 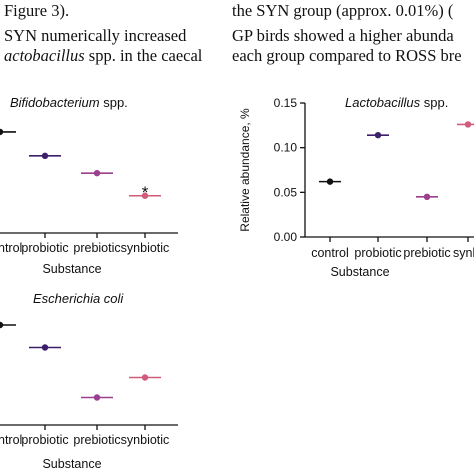 What do you see at coordinates (396, 102) in the screenshot?
I see `chart-lactobacillus-title: Lactobacillus spp.` at bounding box center [396, 102].